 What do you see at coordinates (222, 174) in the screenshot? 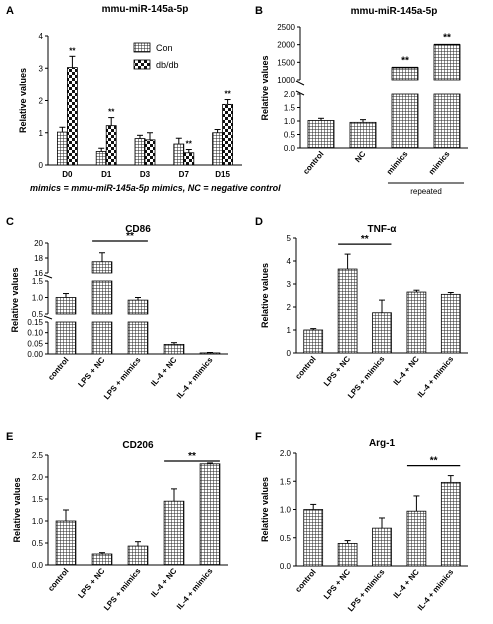
I see `panel-a-xtick-d15: D15` at bounding box center [222, 174].